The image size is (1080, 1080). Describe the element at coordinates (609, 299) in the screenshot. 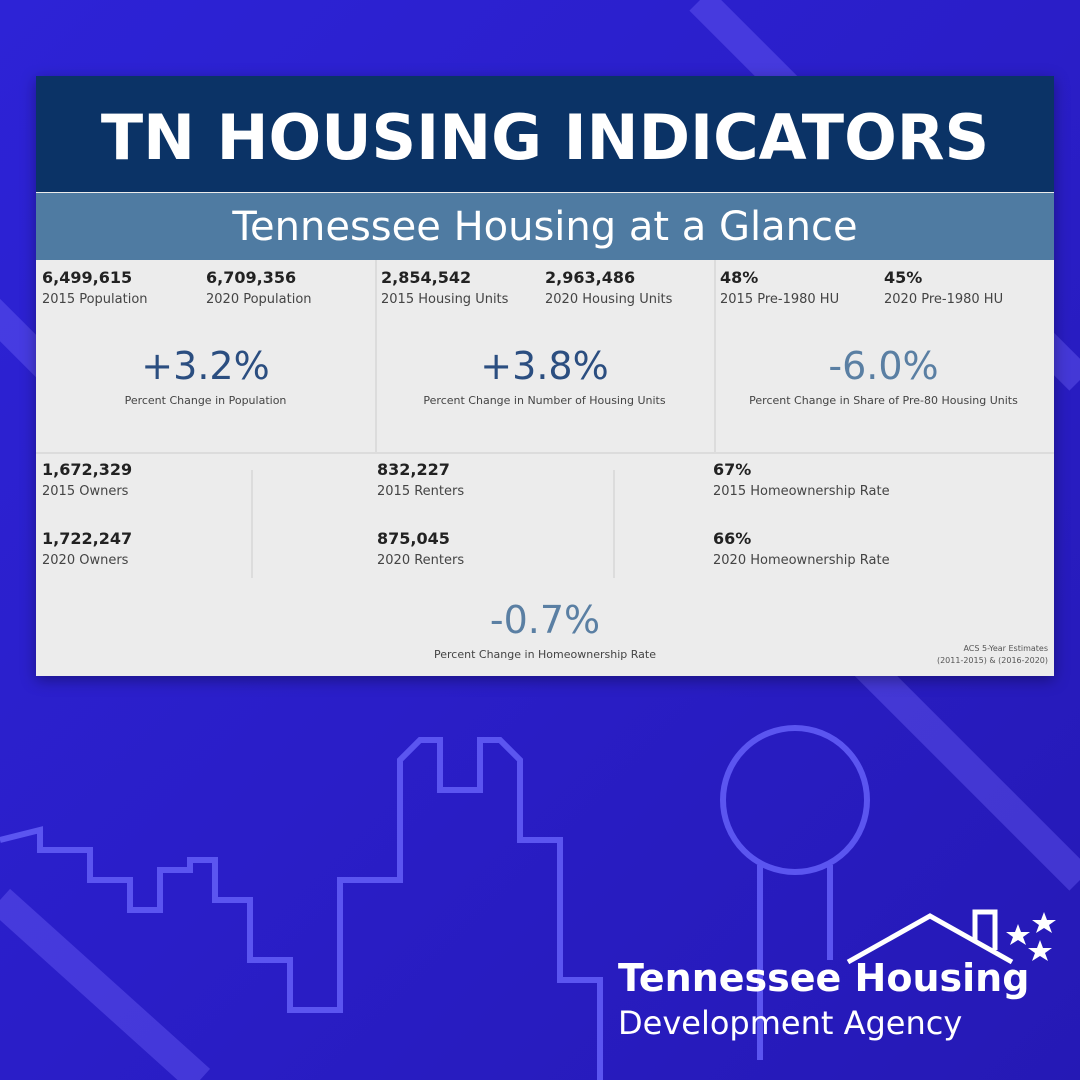

I see `stat-label: 2020 Housing Units` at that location.